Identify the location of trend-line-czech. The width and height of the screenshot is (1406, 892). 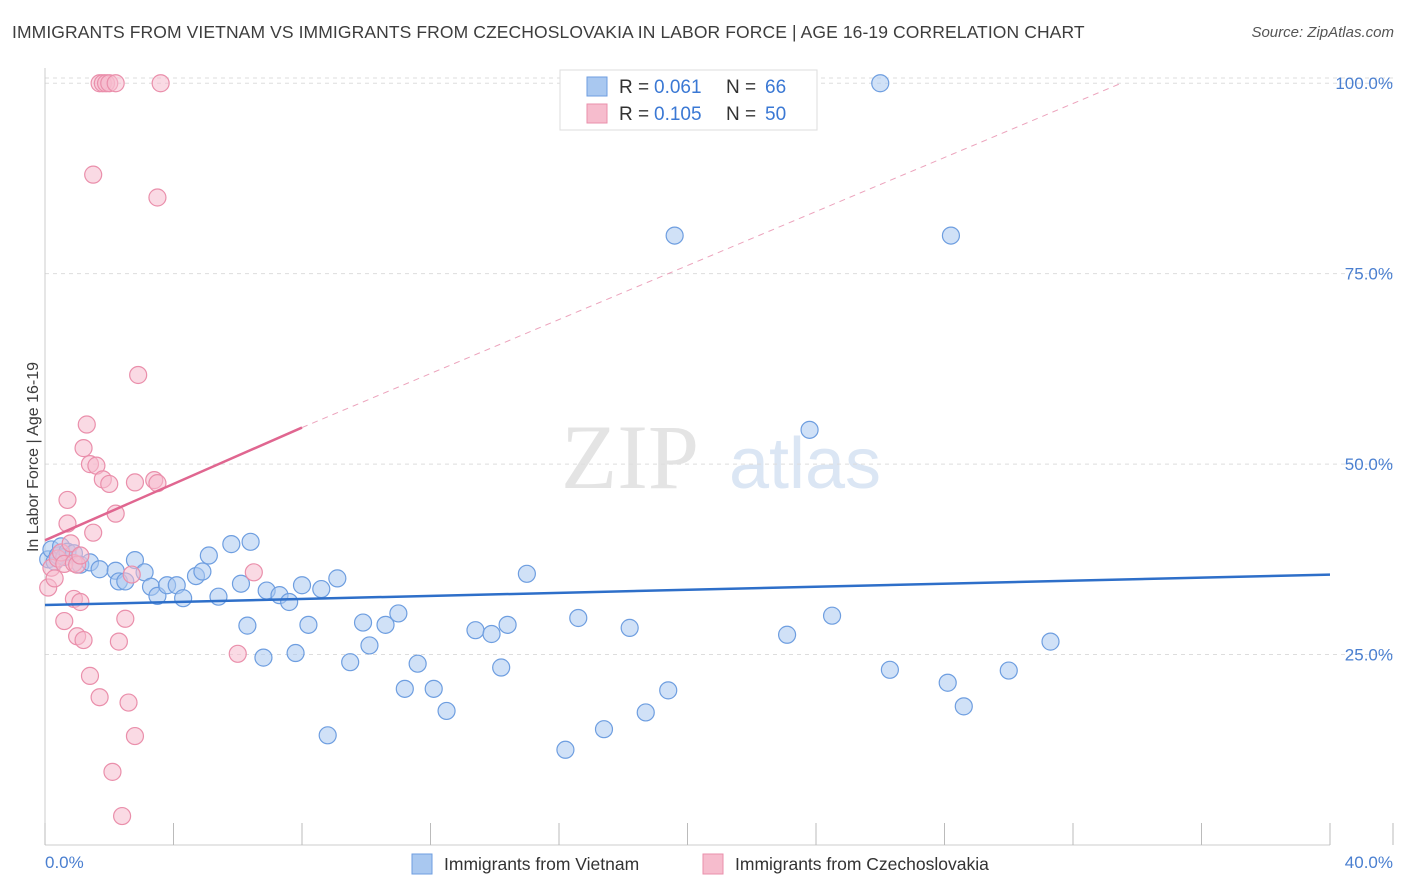
(173, 484).